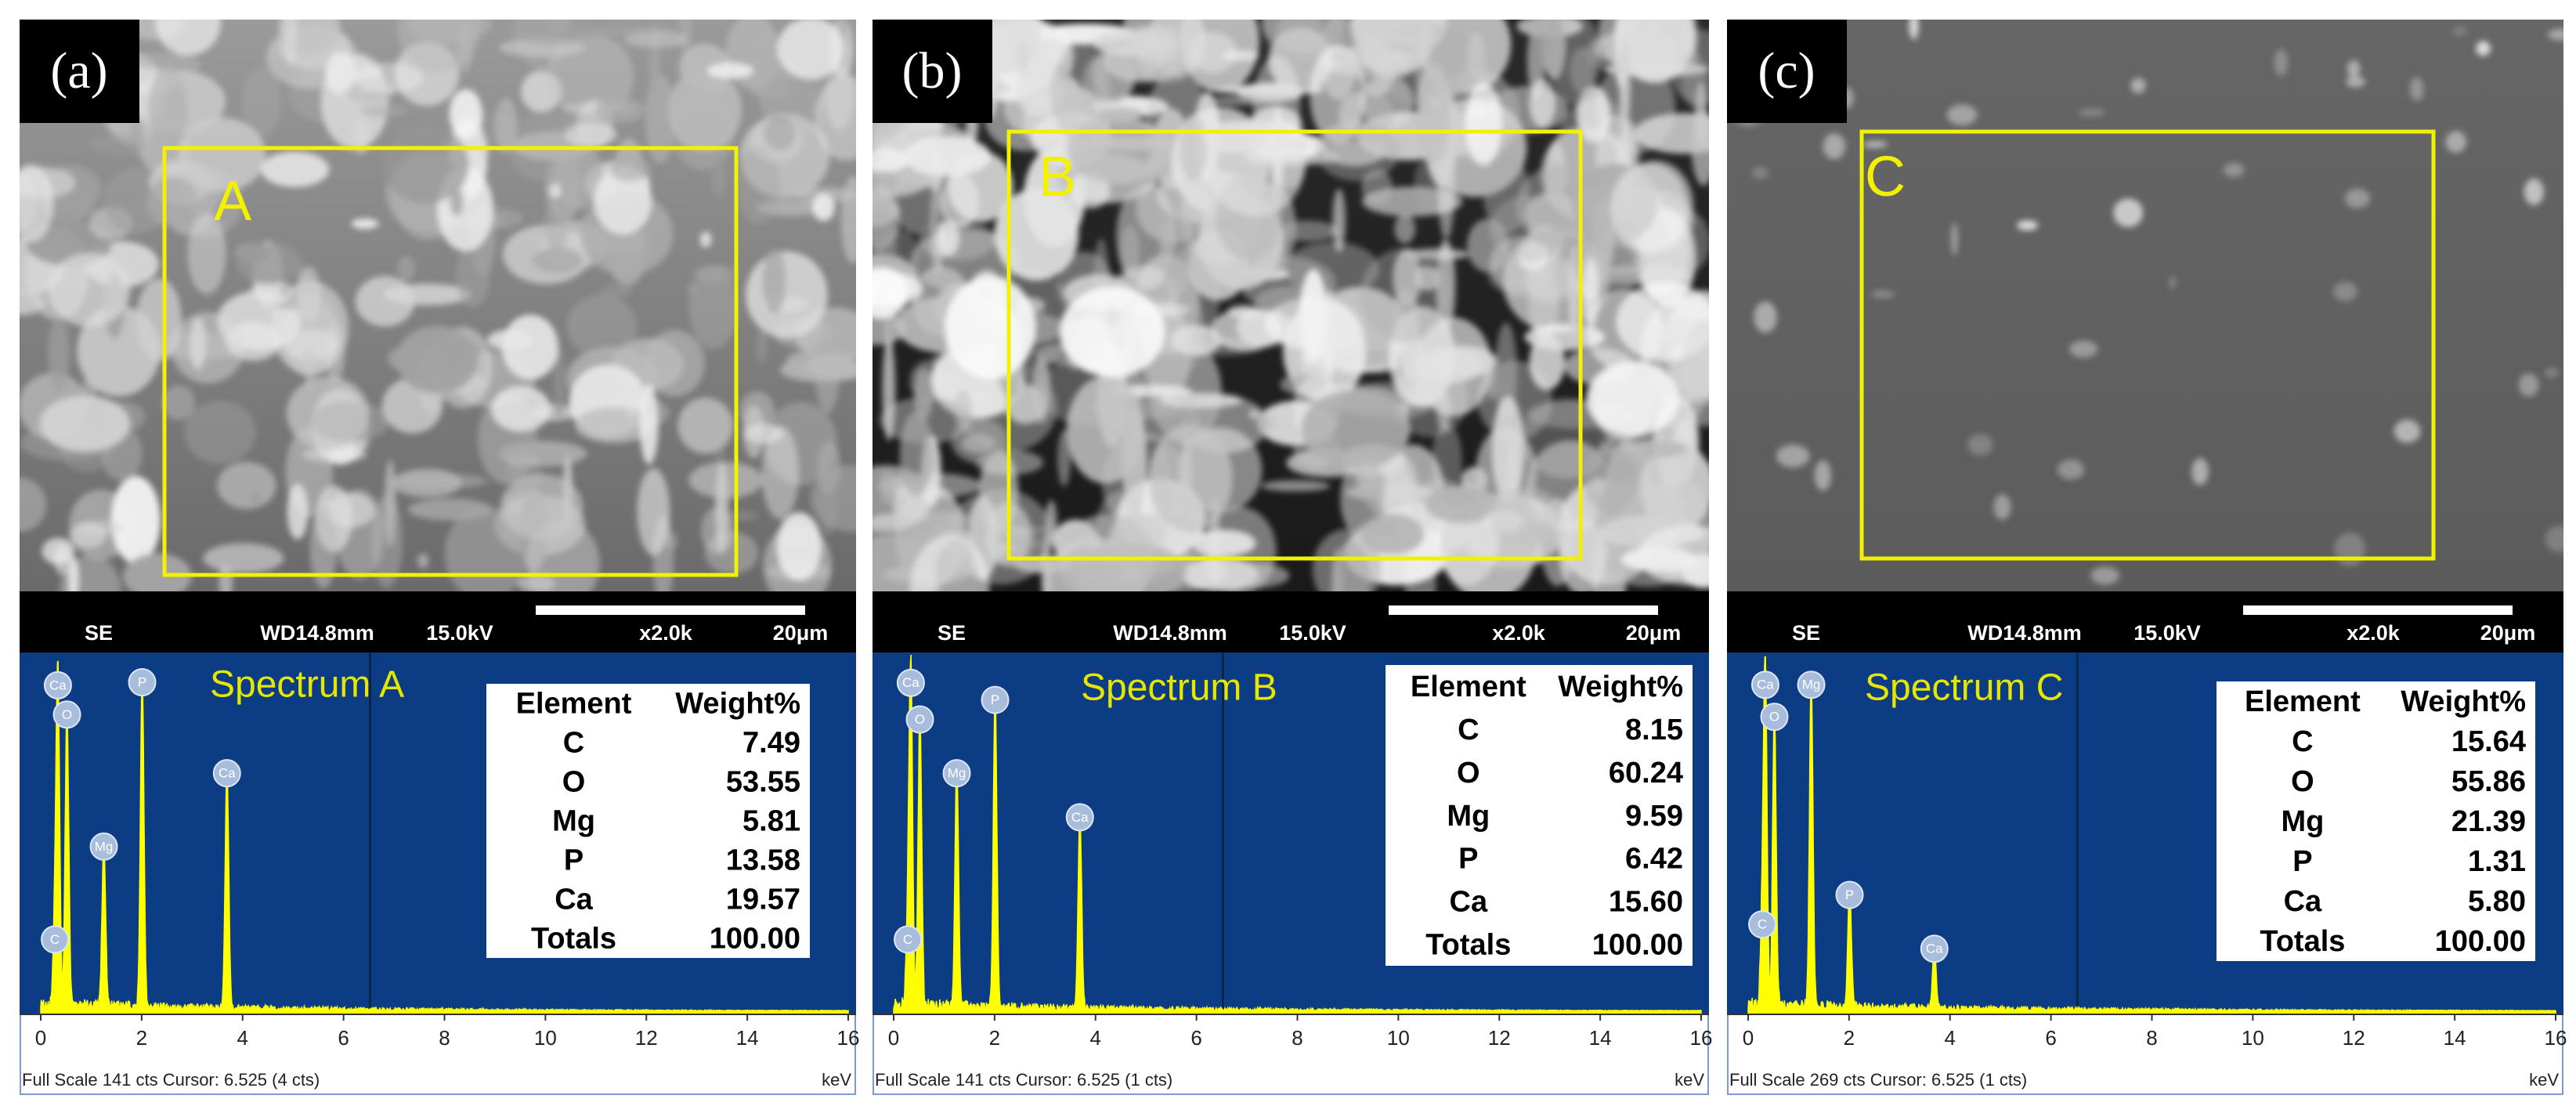  Describe the element at coordinates (666, 633) in the screenshot. I see `sem-info: x2.0k` at that location.